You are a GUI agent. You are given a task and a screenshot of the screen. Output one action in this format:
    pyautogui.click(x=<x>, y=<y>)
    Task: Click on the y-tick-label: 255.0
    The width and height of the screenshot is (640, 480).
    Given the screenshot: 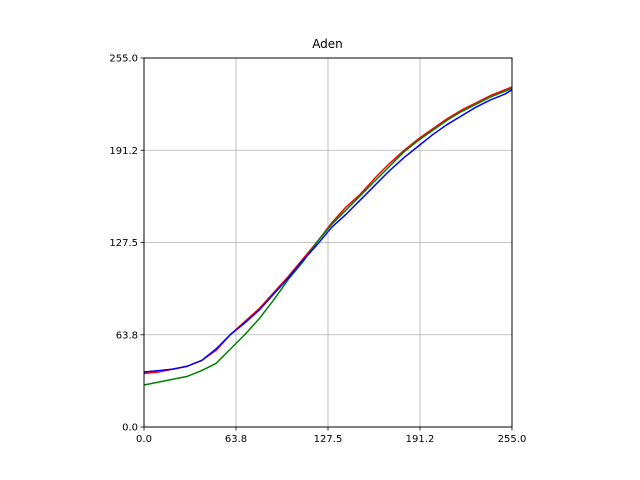 What is the action you would take?
    pyautogui.click(x=123, y=59)
    